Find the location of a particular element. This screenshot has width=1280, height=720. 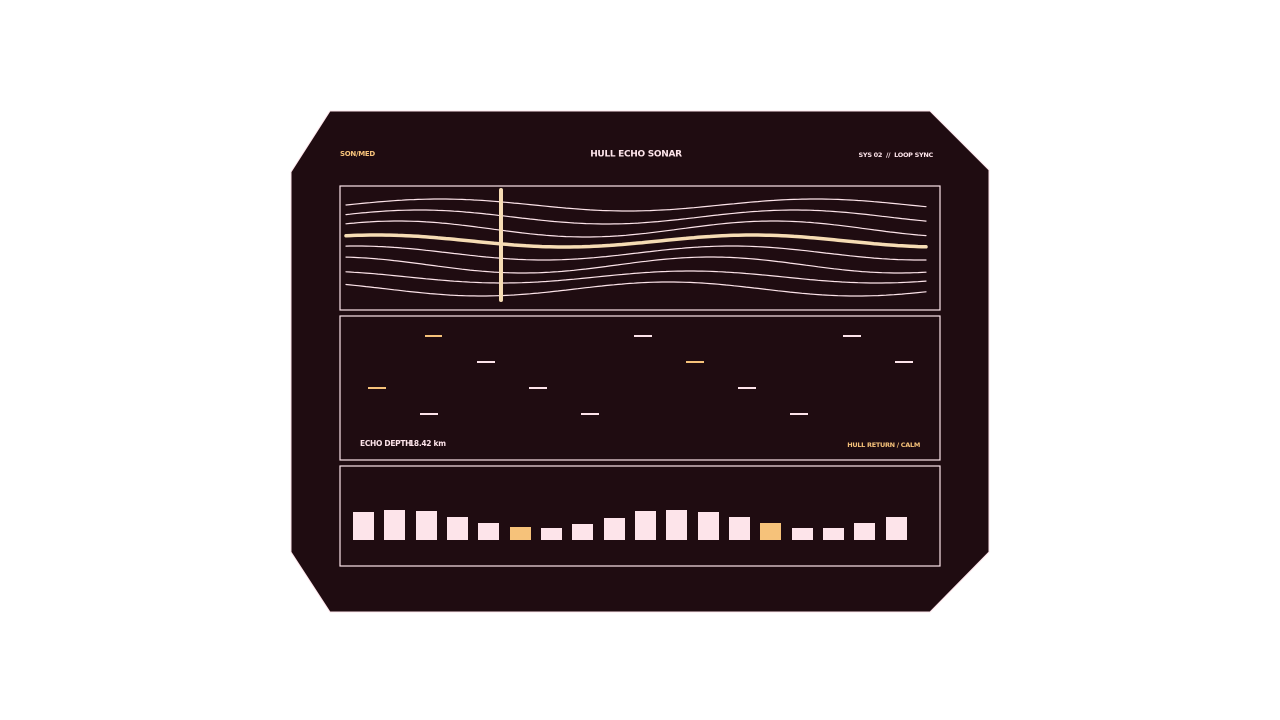

level-meter is located at coordinates (630, 525).